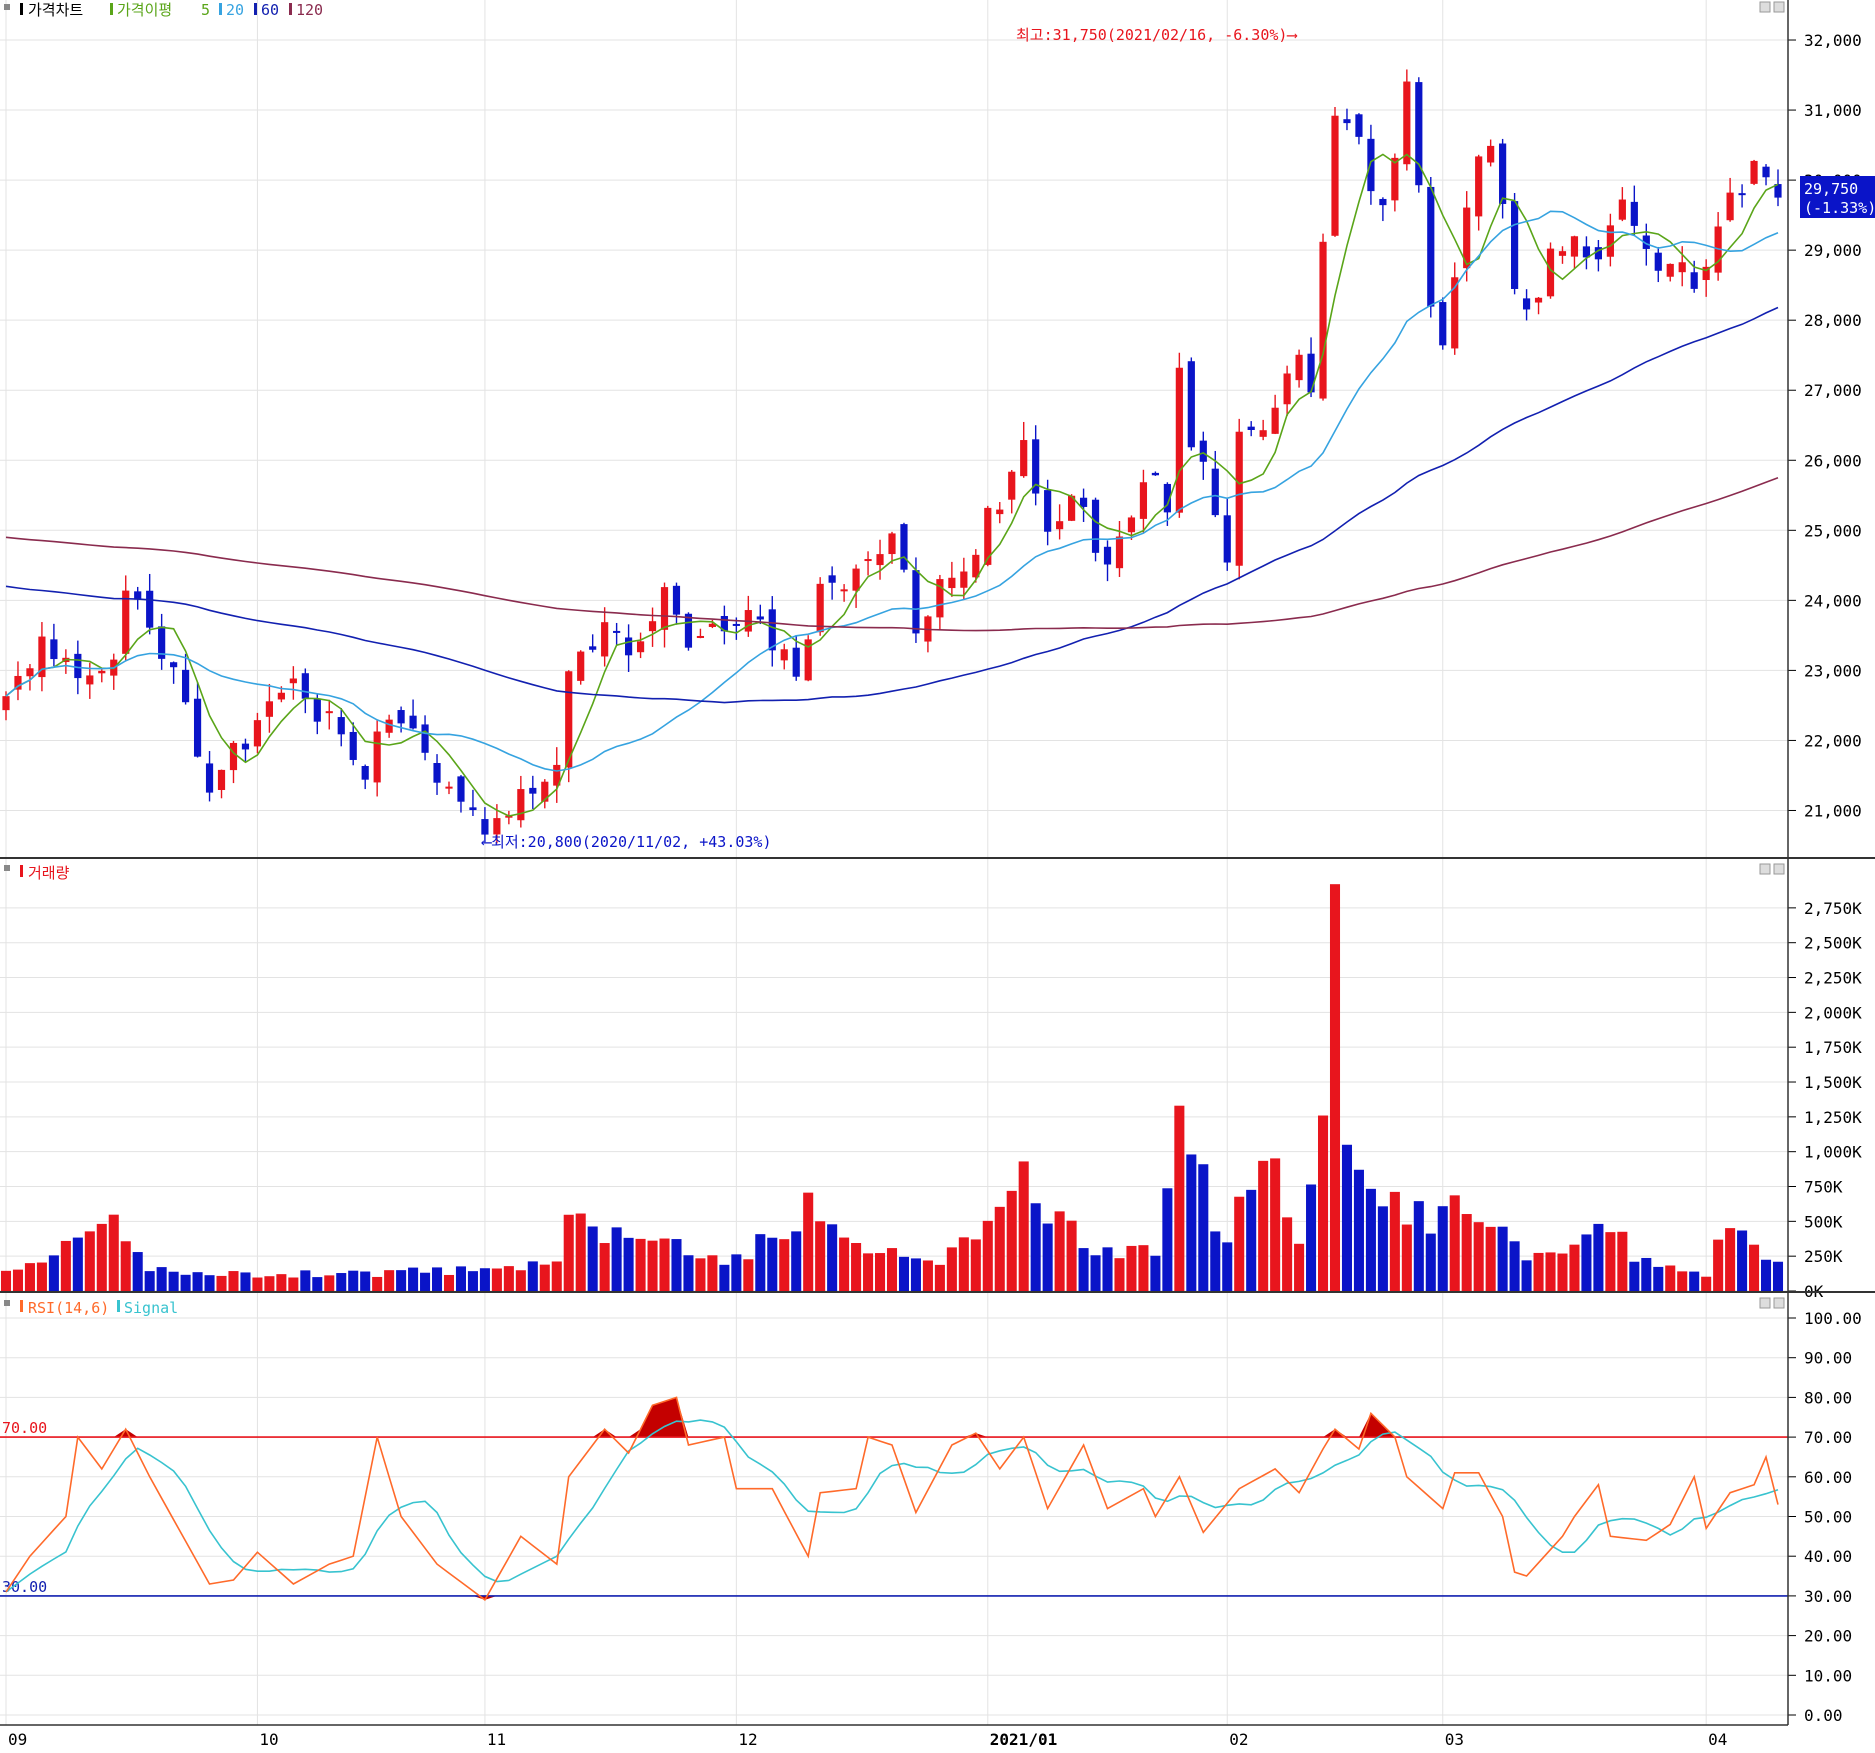 The image size is (1875, 1753). I want to click on minimize-icon, so click(1765, 869).